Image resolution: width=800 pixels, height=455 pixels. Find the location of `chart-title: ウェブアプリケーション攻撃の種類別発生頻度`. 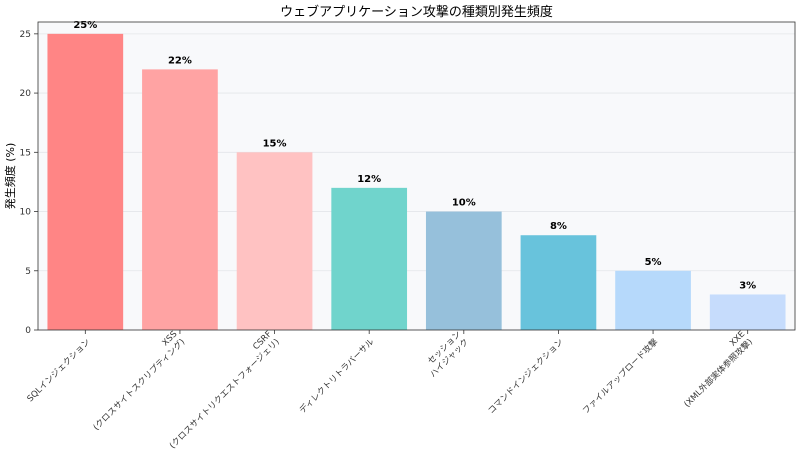

chart-title: ウェブアプリケーション攻撃の種類別発生頻度 is located at coordinates (416, 12).